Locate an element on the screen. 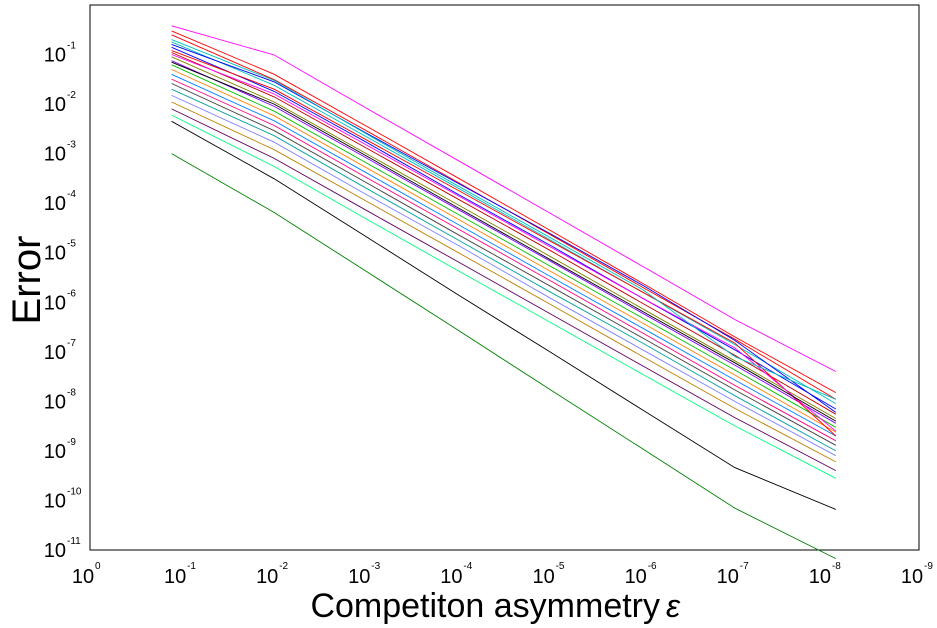  y-tick-label-9: 10 is located at coordinates (55, 502).